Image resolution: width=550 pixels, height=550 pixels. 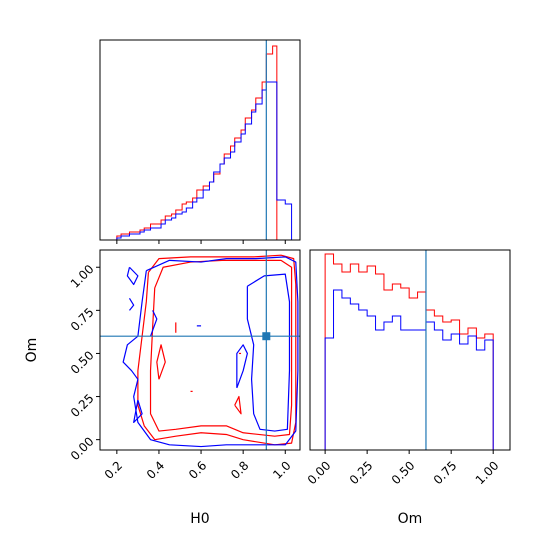 I want to click on joint-xtick-label-3: 0.8, so click(x=239, y=469).